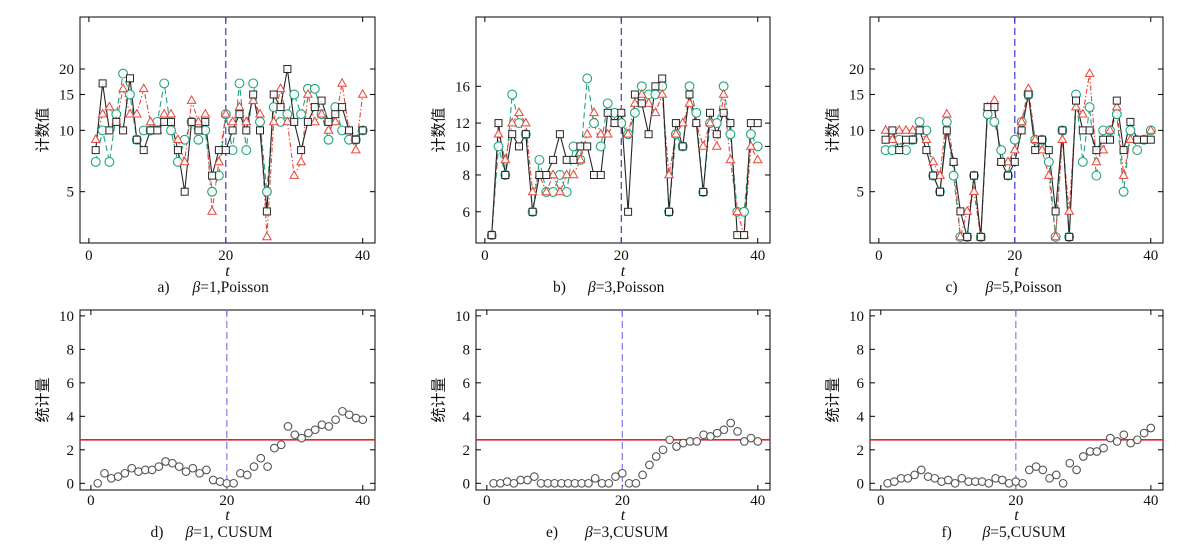  What do you see at coordinates (952, 287) in the screenshot?
I see `caption-label: c)` at bounding box center [952, 287].